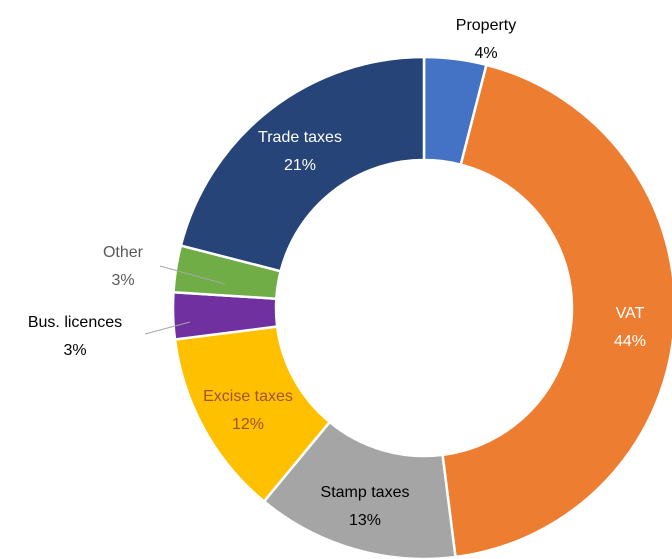 The image size is (672, 559). I want to click on slice-value-label: 21%, so click(300, 165).